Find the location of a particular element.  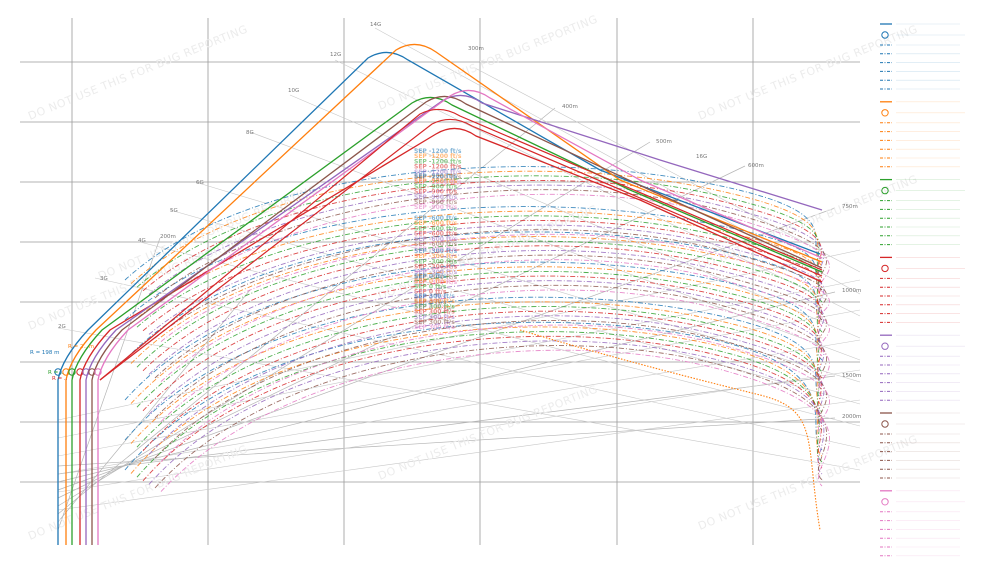

dotted-curve is located at coordinates (670, 430).